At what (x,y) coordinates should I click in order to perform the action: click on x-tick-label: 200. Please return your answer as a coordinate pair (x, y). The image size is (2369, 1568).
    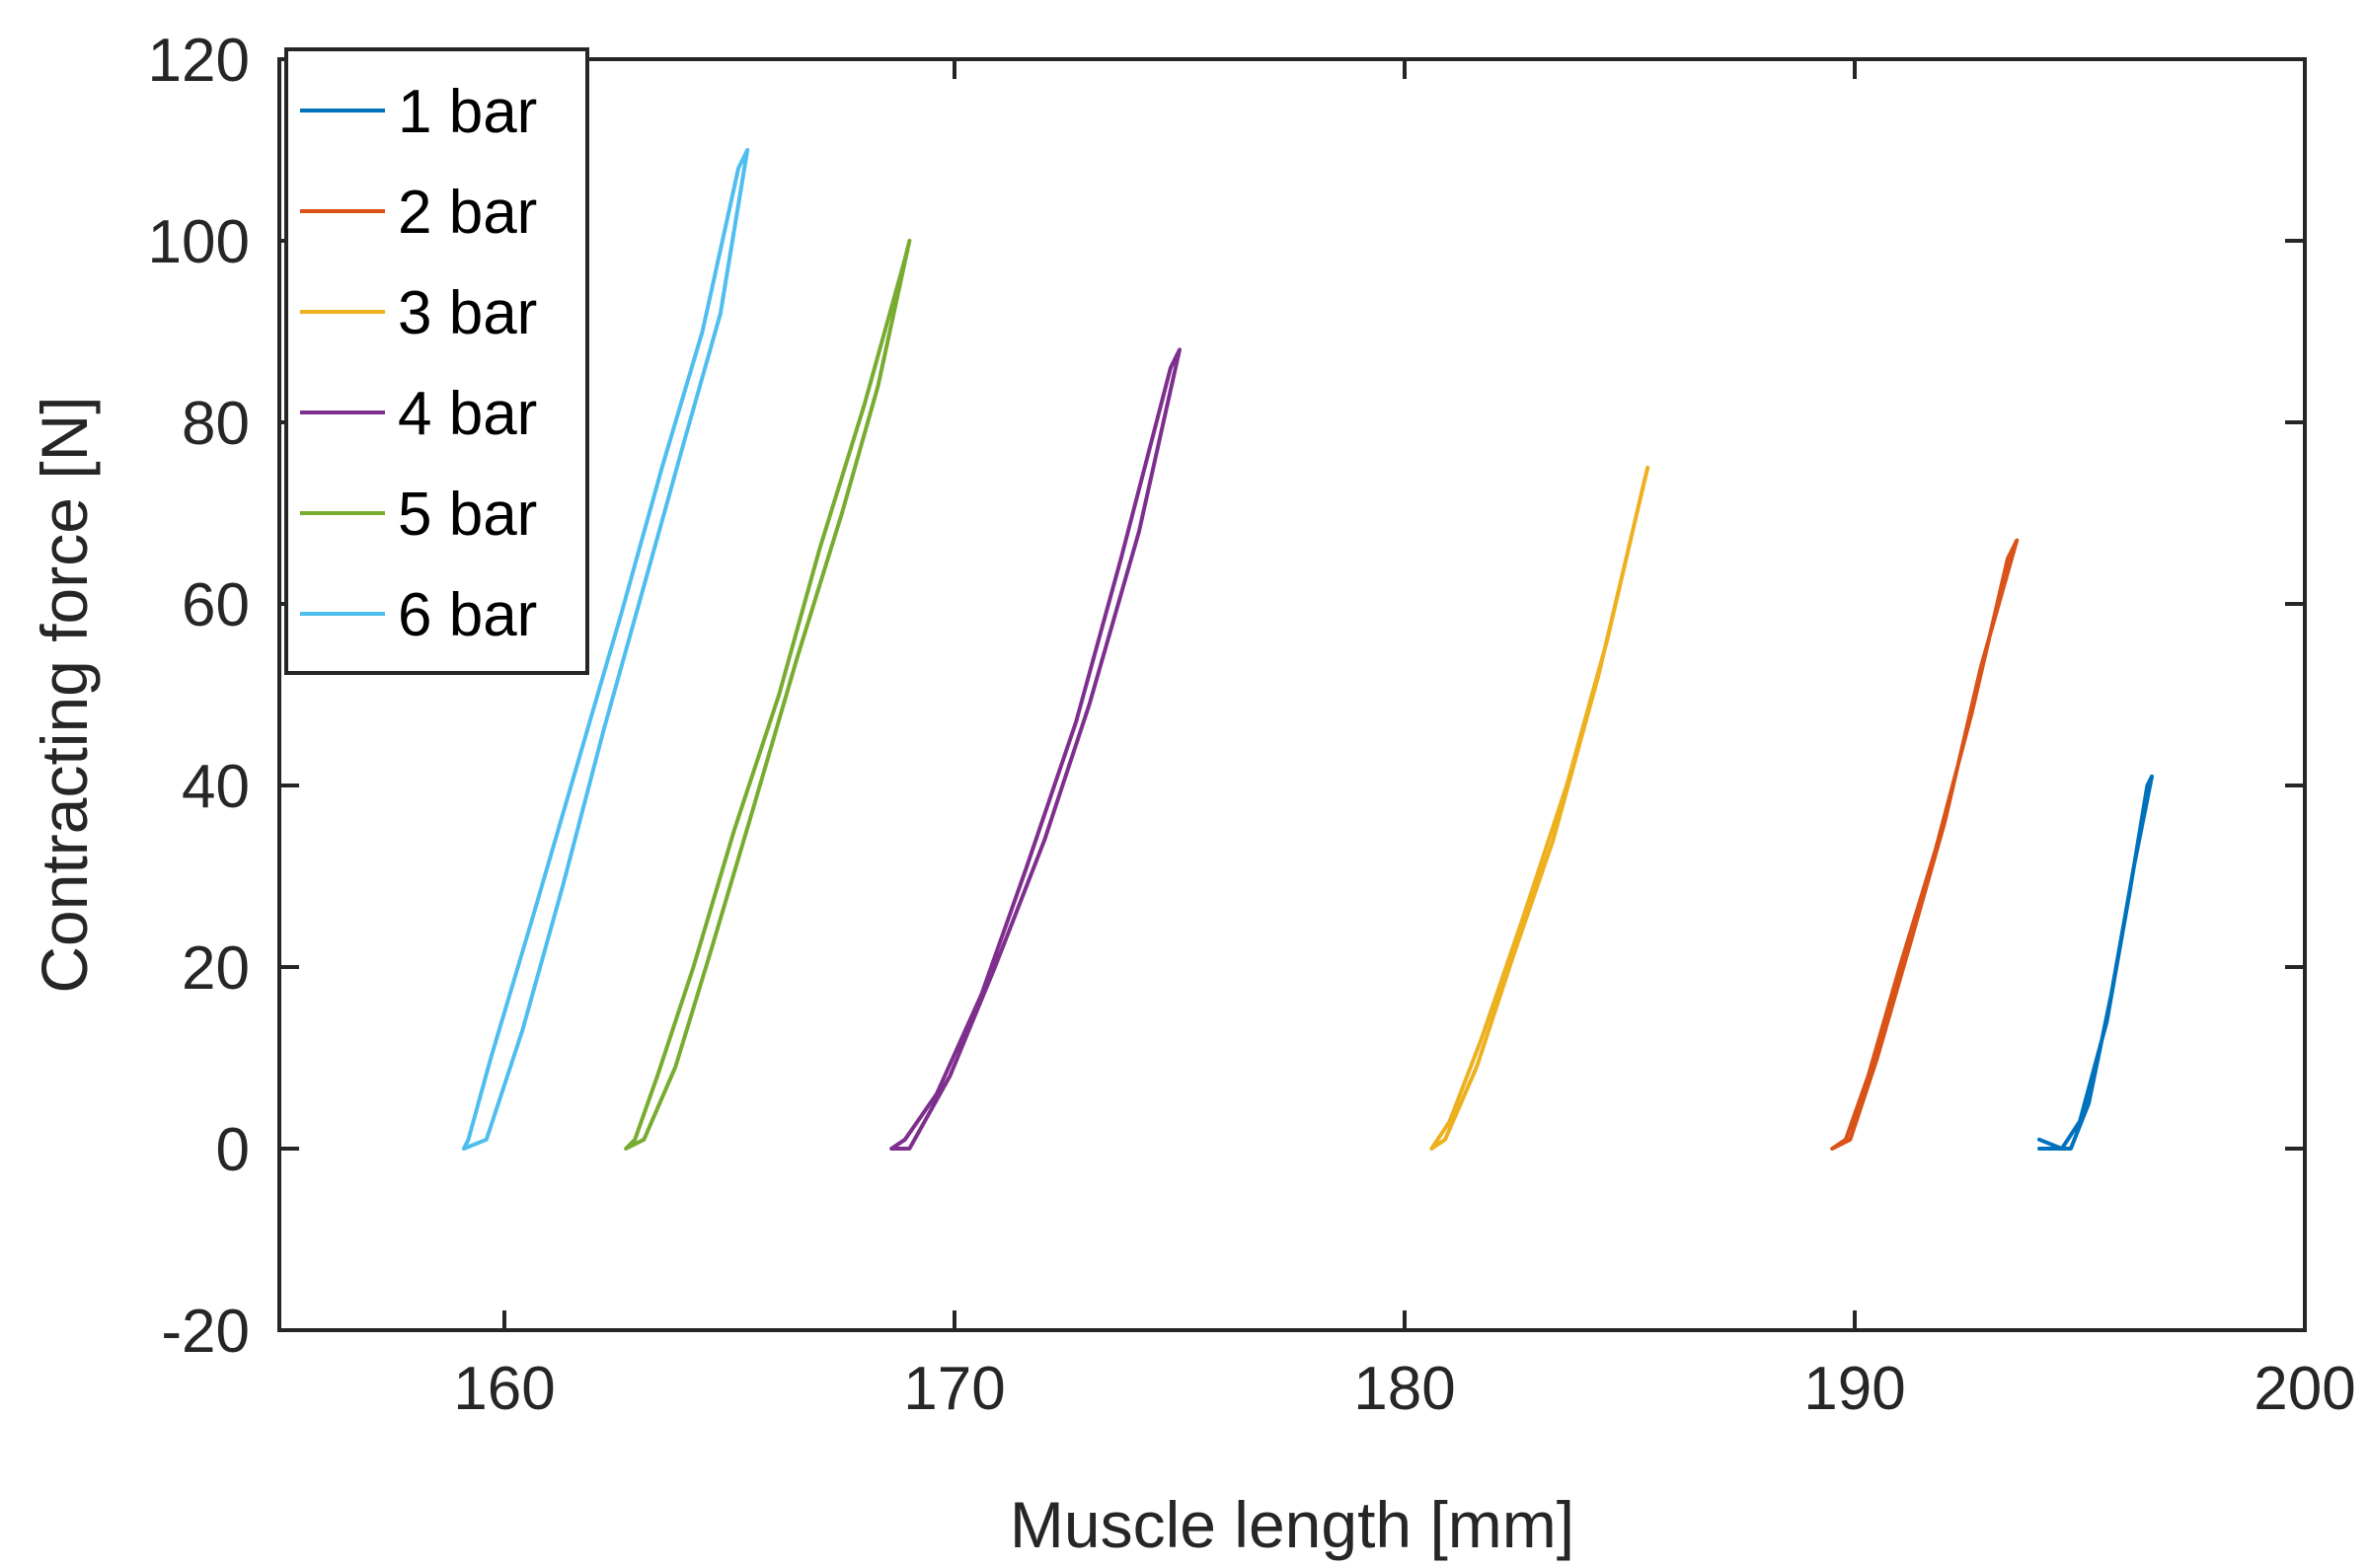
    Looking at the image, I should click on (2304, 1389).